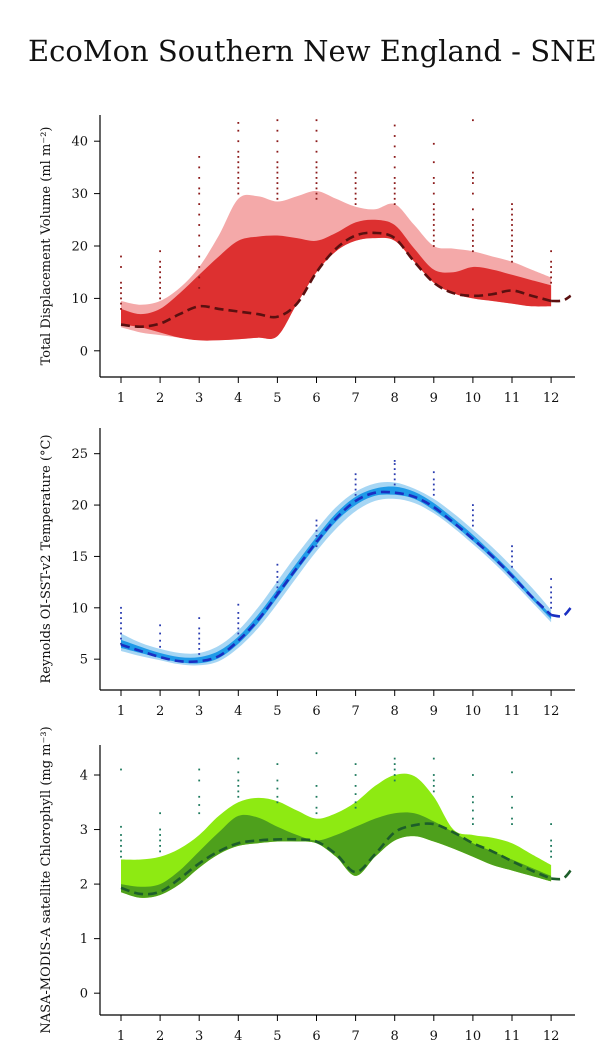 Image resolution: width=600 pixels, height=1042 pixels. What do you see at coordinates (79, 142) in the screenshot?
I see `y-tick-label: 40` at bounding box center [79, 142].